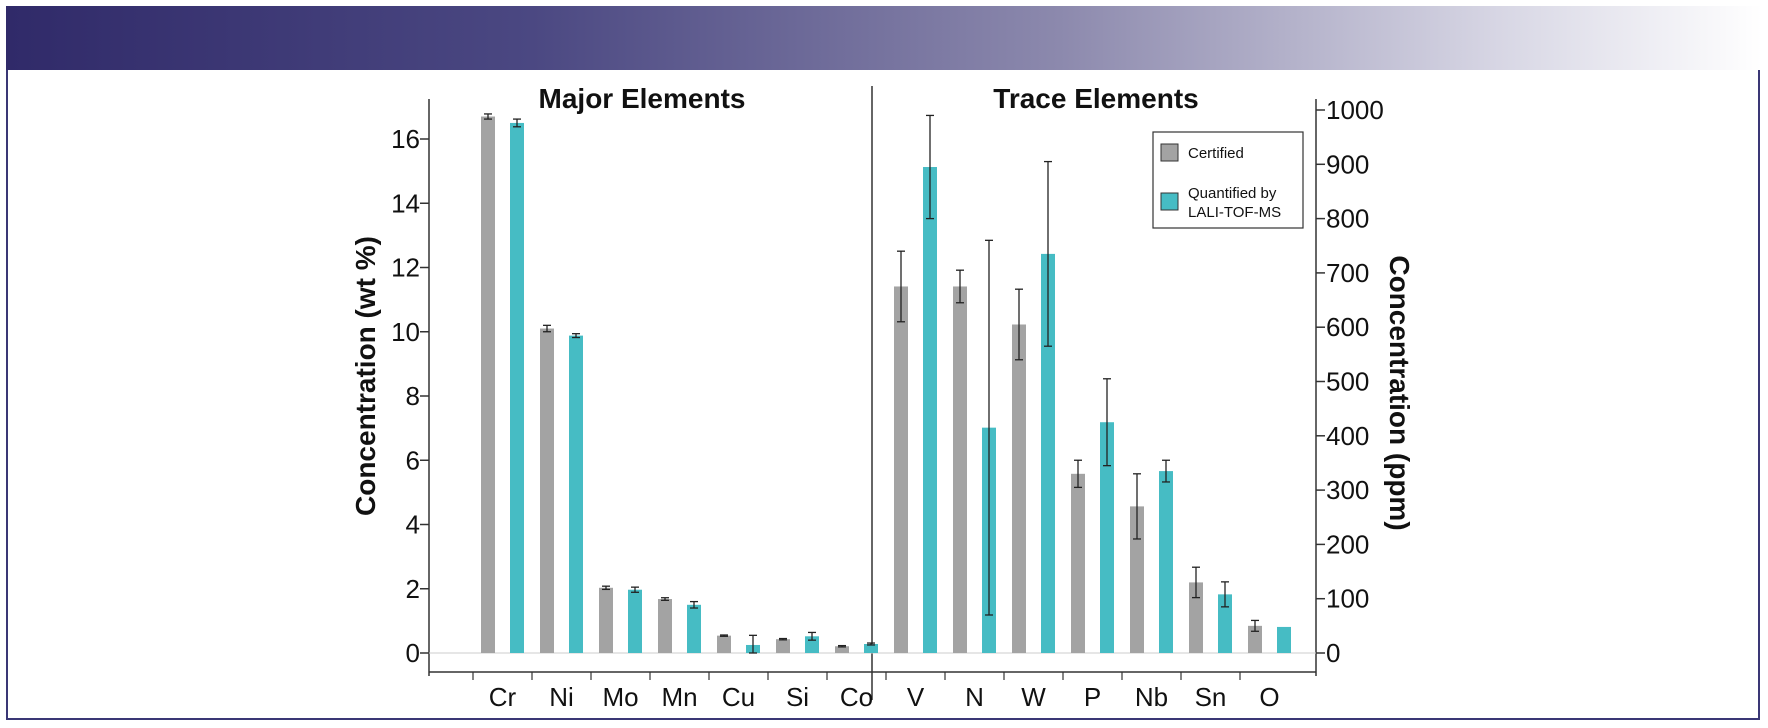  What do you see at coordinates (1196, 617) in the screenshot?
I see `certified-bar-sn` at bounding box center [1196, 617].